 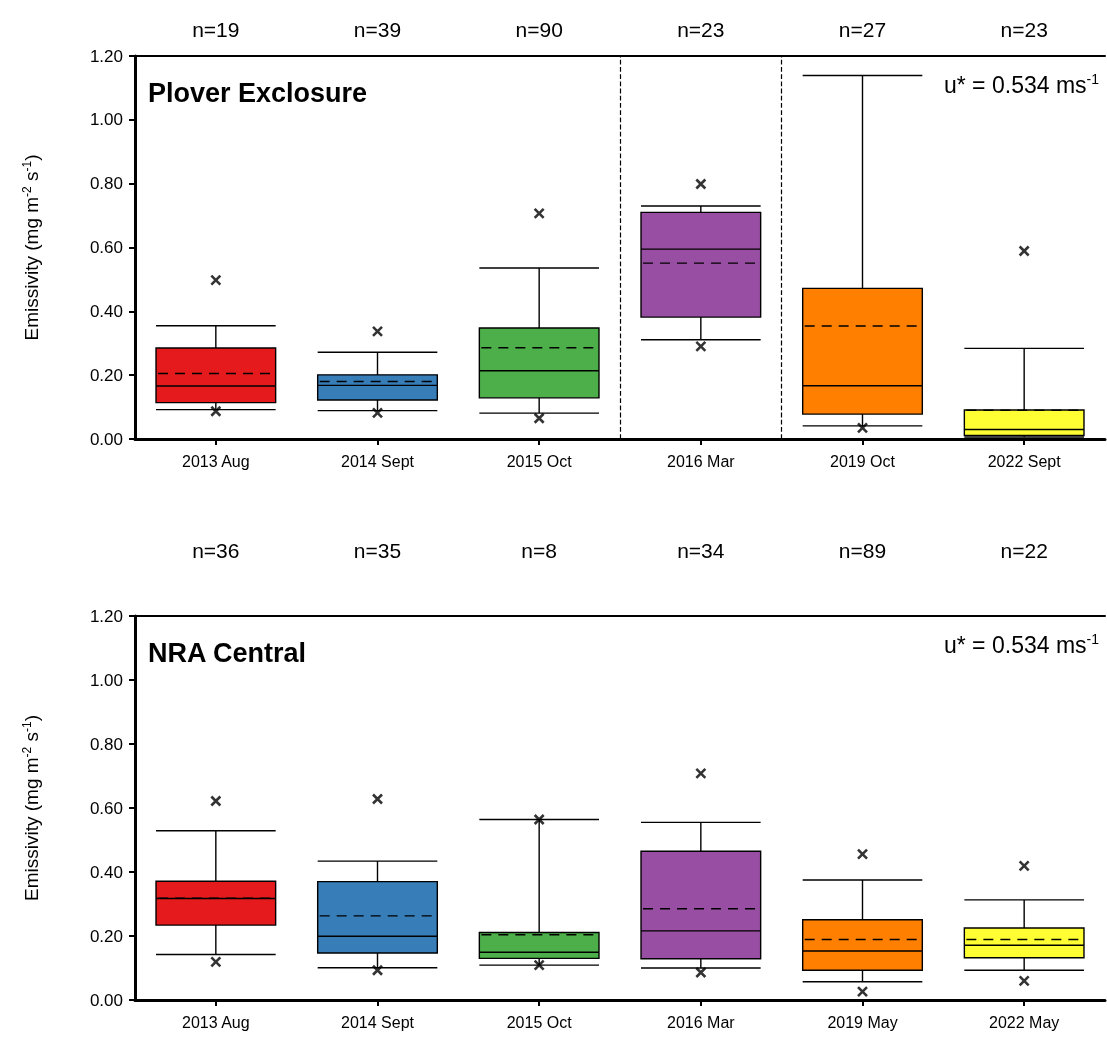 What do you see at coordinates (377, 29) in the screenshot?
I see `text: n=39` at bounding box center [377, 29].